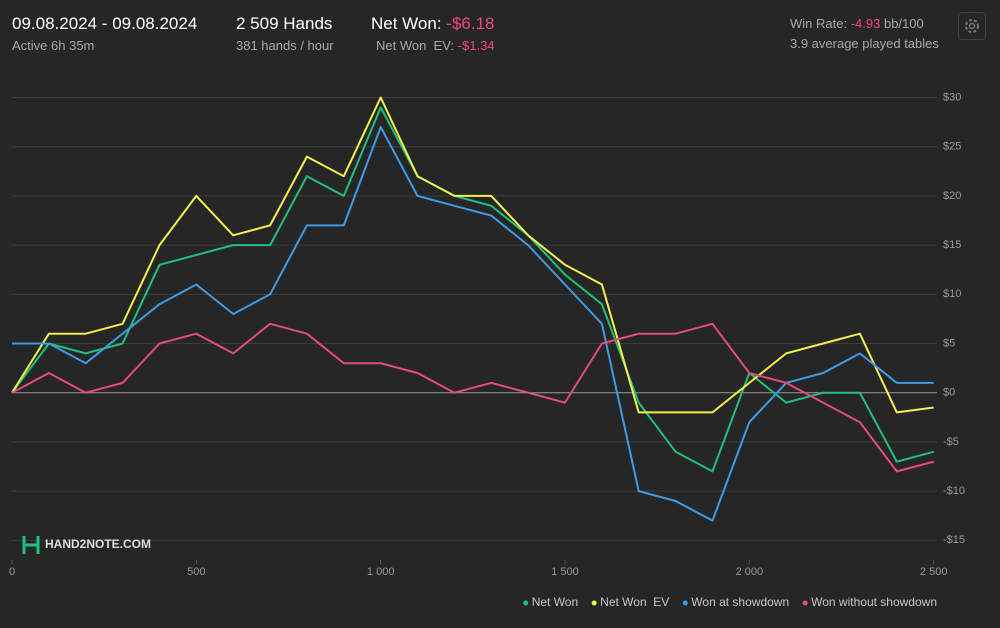 This screenshot has width=1000, height=628. Describe the element at coordinates (949, 343) in the screenshot. I see `y-tick-label: $5` at that location.